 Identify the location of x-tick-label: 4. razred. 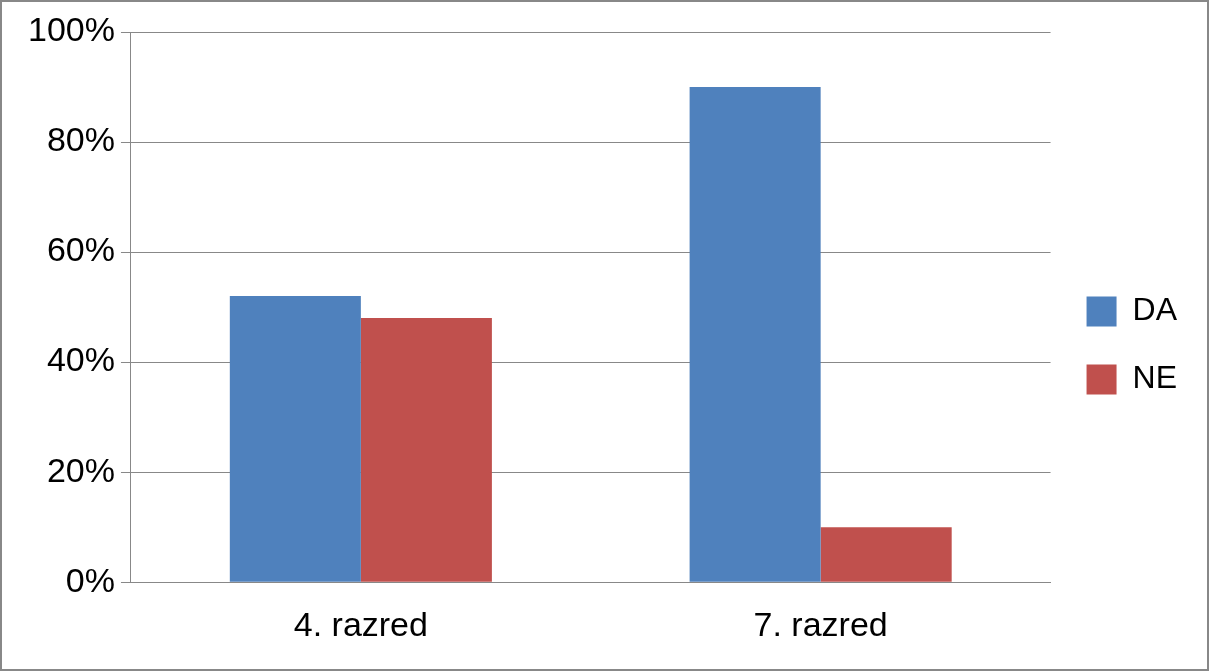
(360, 623).